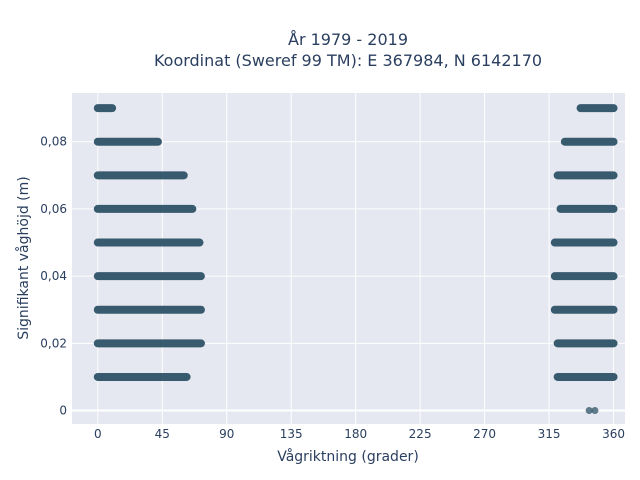 The height and width of the screenshot is (480, 640). I want to click on y-tick-label: 0,02, so click(53, 343).